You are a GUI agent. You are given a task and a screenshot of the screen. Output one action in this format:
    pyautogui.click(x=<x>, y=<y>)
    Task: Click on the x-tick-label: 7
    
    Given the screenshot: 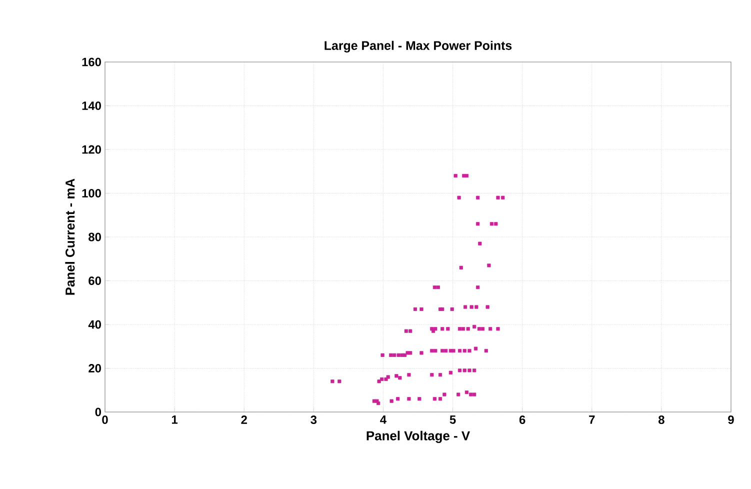 What is the action you would take?
    pyautogui.click(x=592, y=420)
    